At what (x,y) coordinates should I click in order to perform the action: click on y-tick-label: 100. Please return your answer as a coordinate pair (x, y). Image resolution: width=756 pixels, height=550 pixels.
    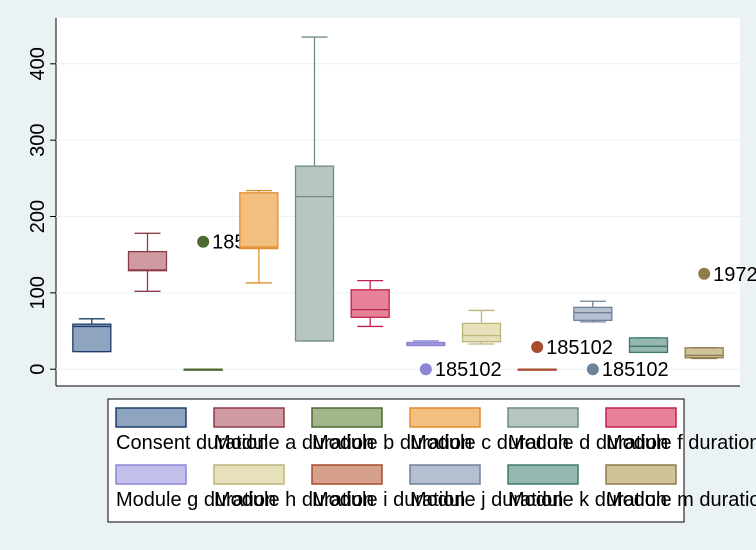
    Looking at the image, I should click on (38, 292).